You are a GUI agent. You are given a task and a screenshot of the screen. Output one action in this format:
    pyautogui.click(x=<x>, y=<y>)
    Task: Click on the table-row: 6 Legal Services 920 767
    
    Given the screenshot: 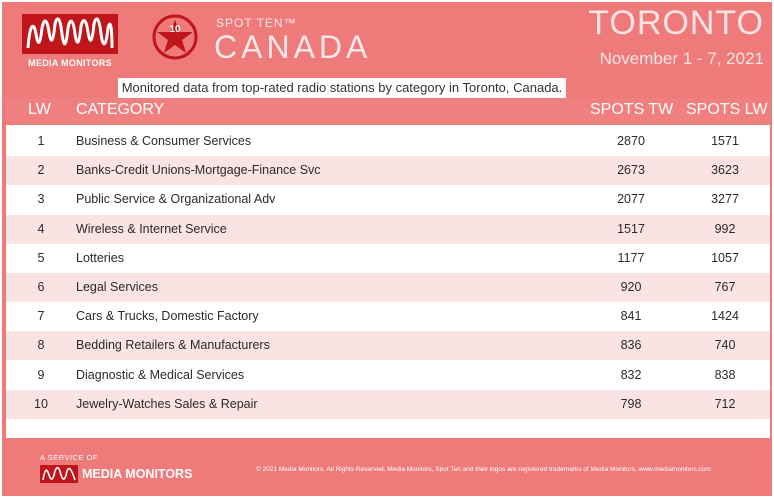 What is the action you would take?
    pyautogui.click(x=388, y=287)
    